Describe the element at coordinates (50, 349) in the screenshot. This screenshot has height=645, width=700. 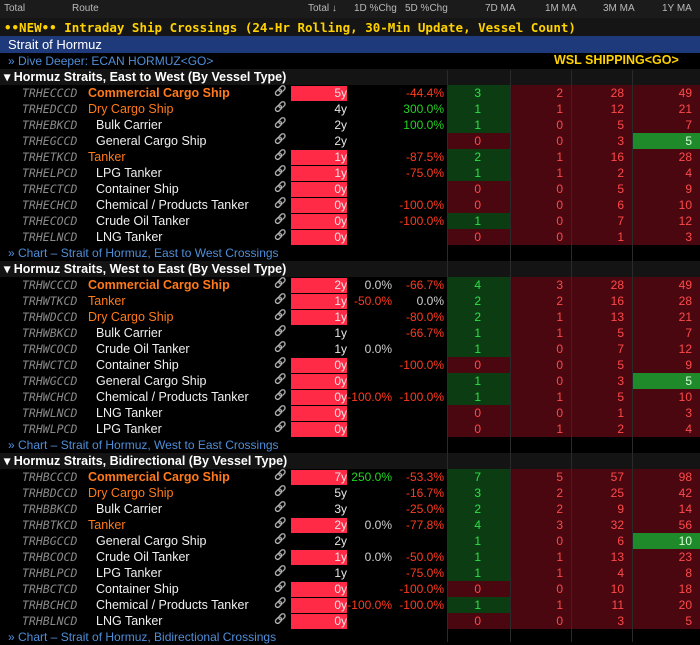
I see `ticker: TRHWCOCD` at that location.